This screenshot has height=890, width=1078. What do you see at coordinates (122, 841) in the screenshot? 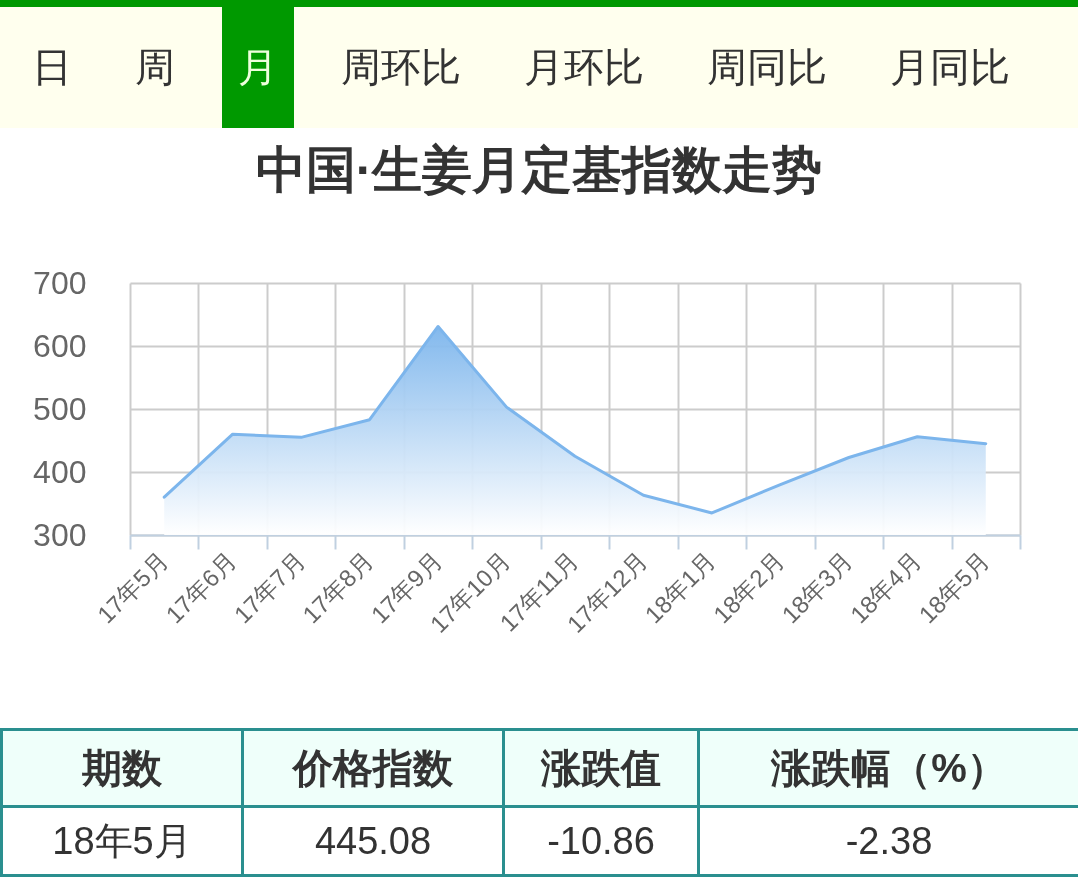
I see `table-cell: 18年5月` at bounding box center [122, 841].